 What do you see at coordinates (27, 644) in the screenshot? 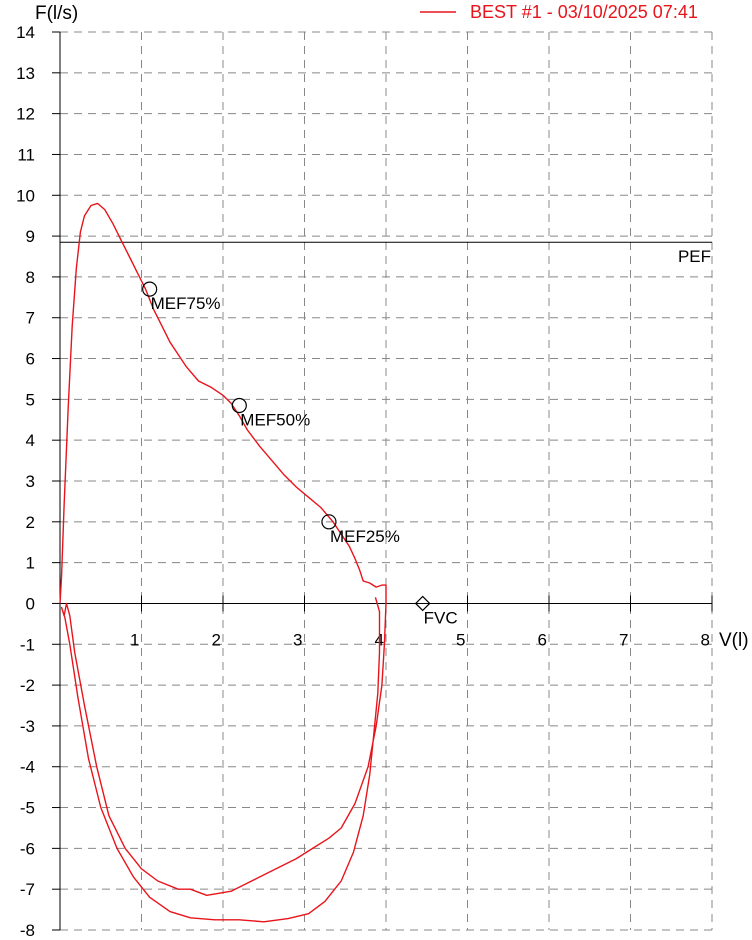
I see `y-tick-label: -1` at bounding box center [27, 644].